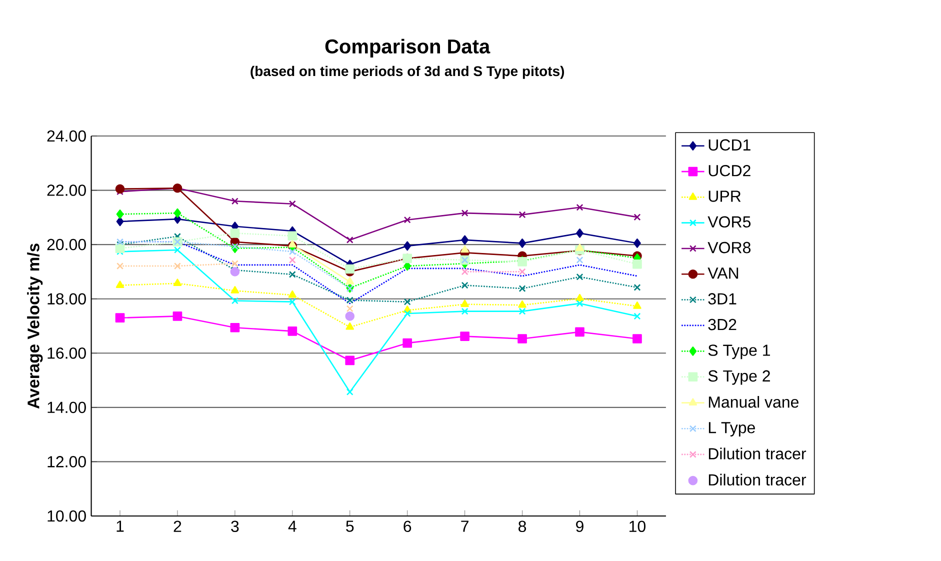  What do you see at coordinates (292, 526) in the screenshot?
I see `x-tick-label: 4` at bounding box center [292, 526].